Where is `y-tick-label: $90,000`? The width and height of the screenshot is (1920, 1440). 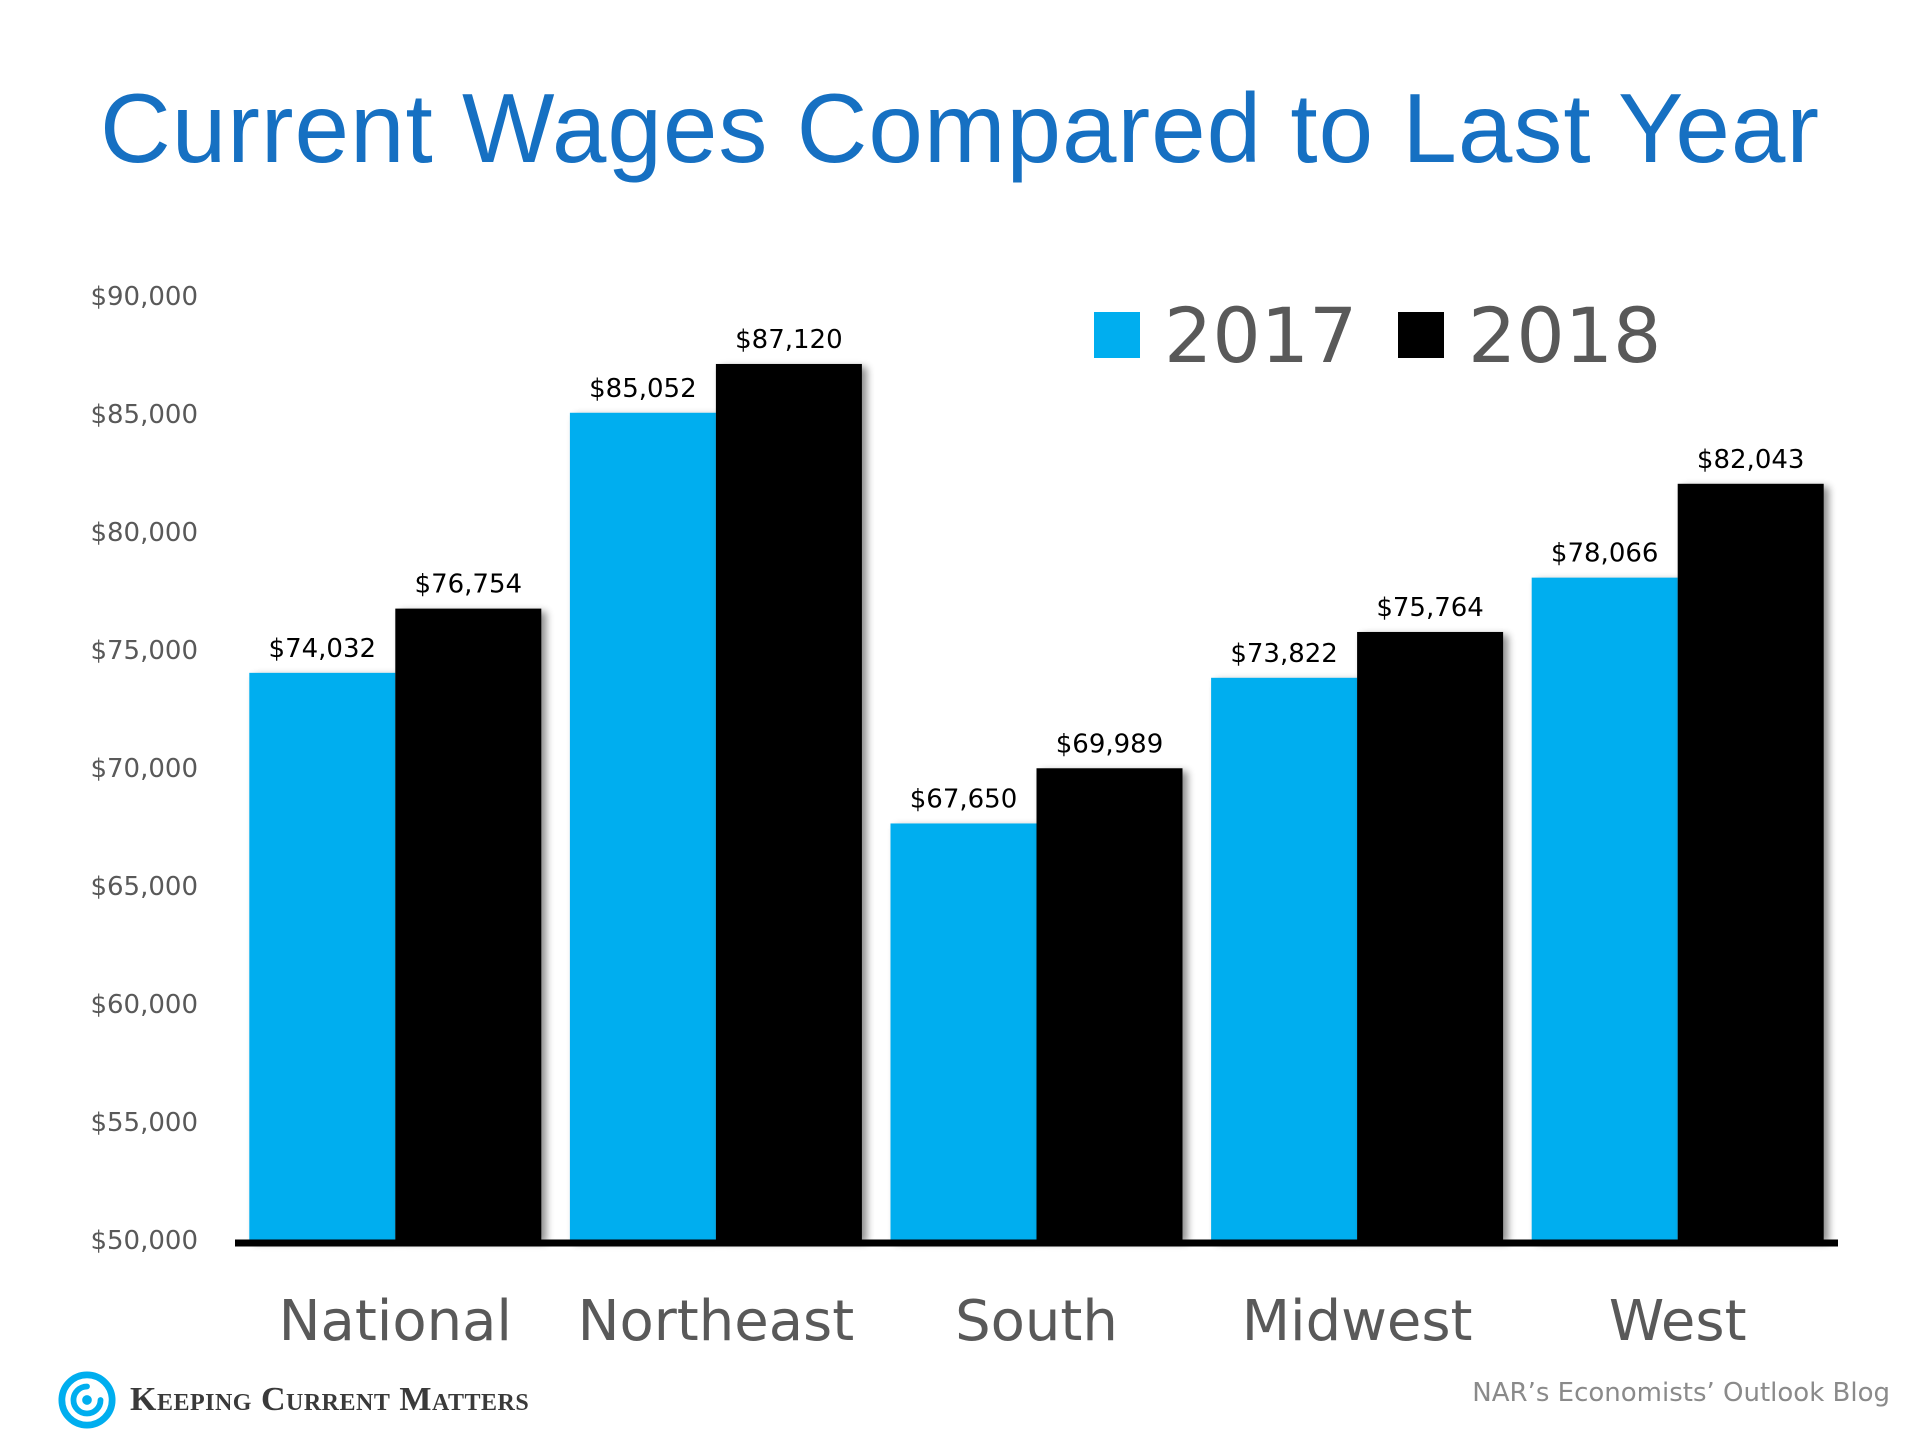
y-tick-label: $90,000 is located at coordinates (144, 297).